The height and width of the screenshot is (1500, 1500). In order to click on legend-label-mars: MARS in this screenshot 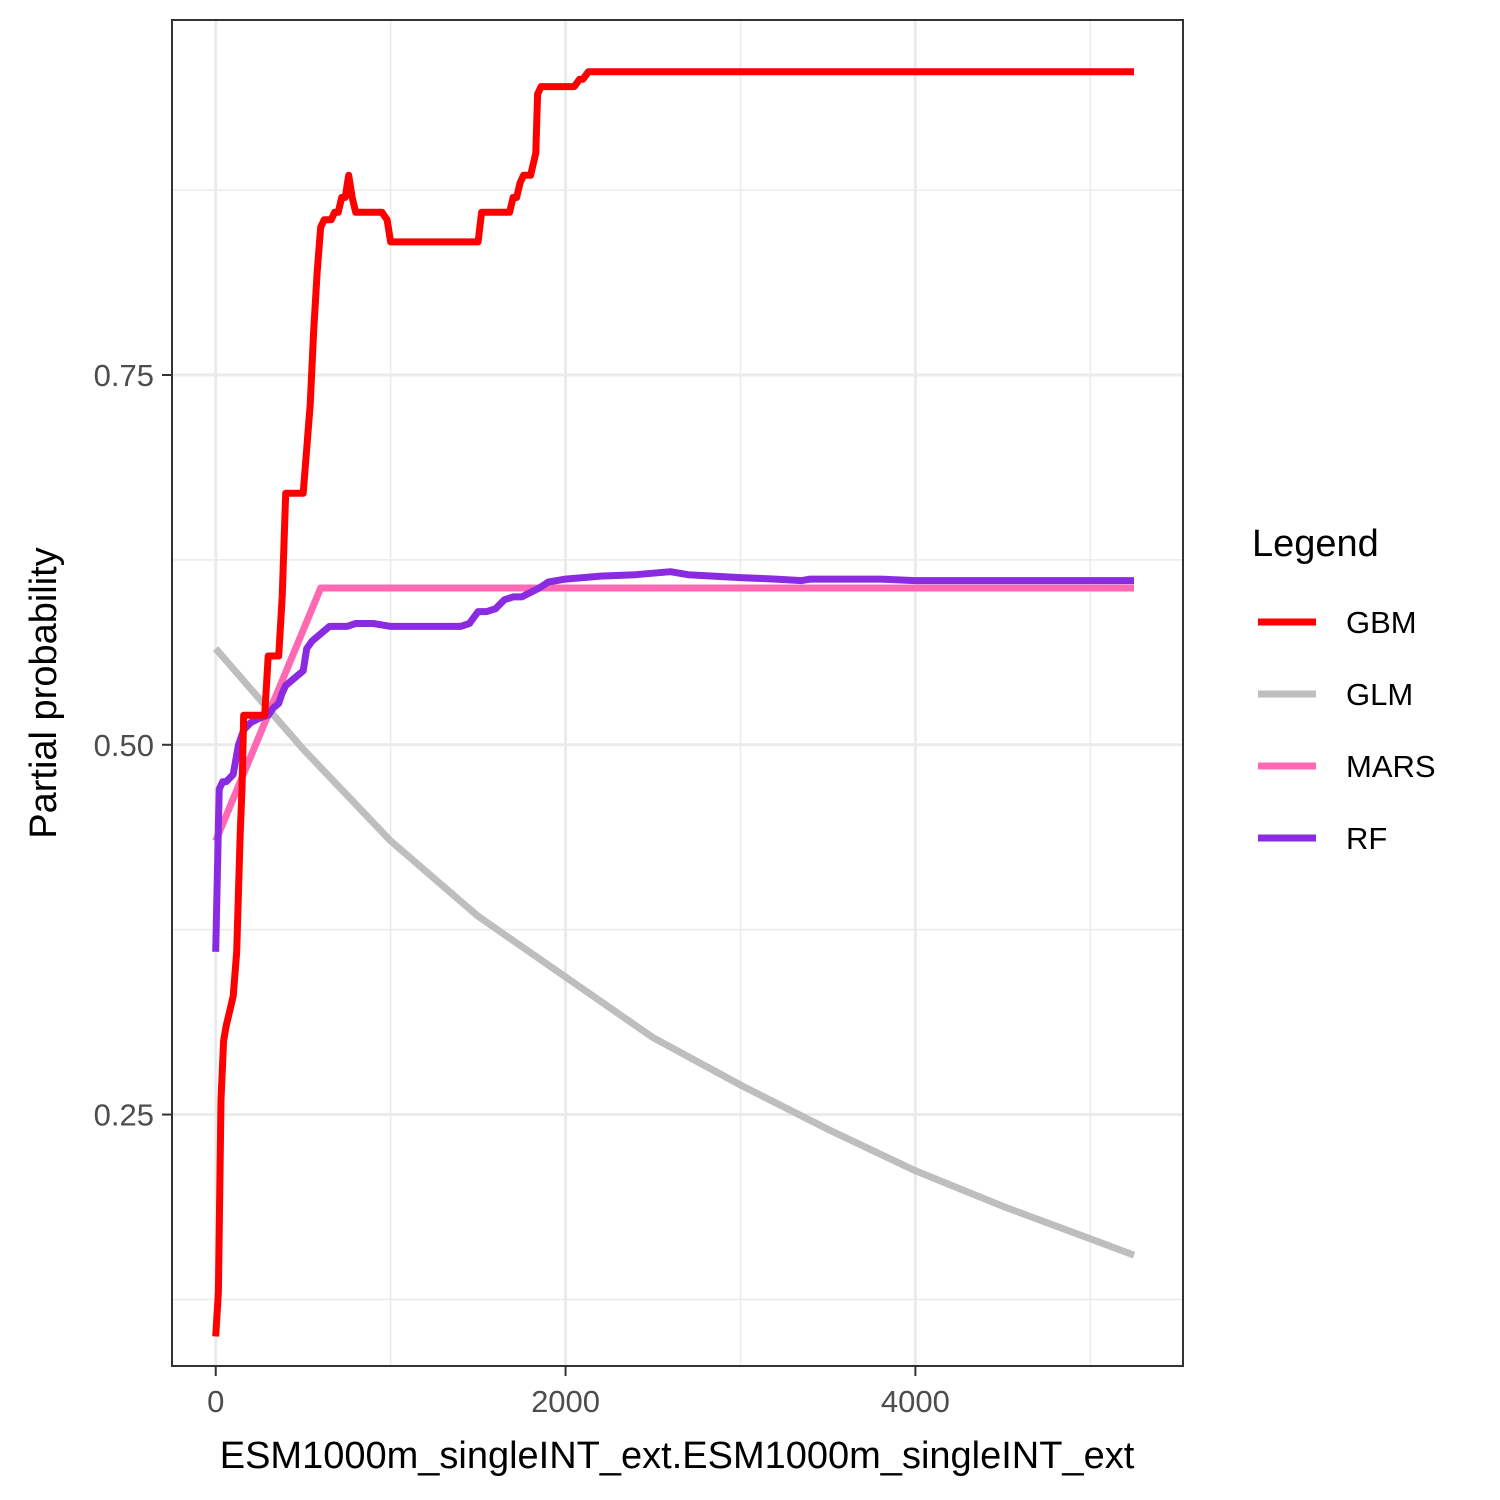, I will do `click(1391, 766)`.